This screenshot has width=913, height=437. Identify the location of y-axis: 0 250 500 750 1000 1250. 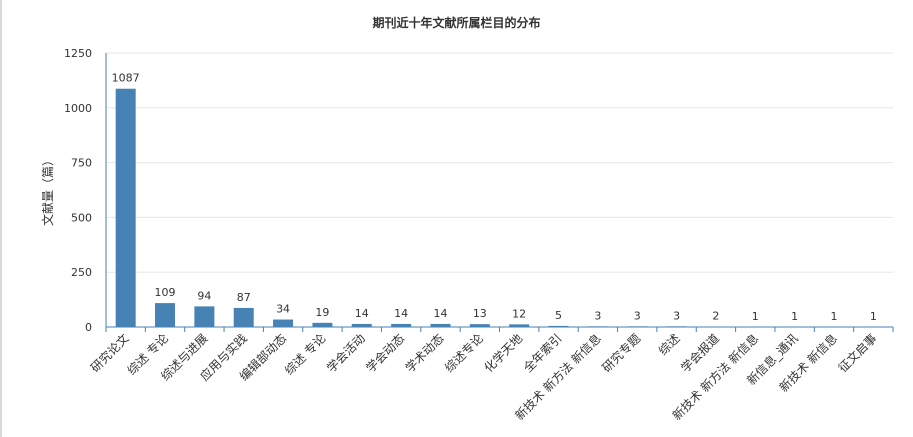
(85, 190).